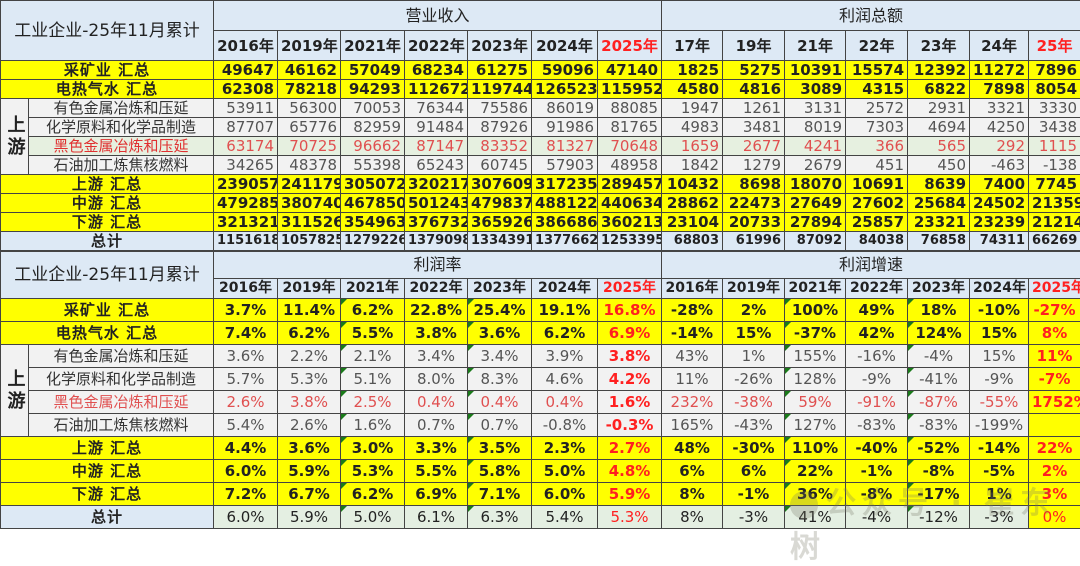  Describe the element at coordinates (939, 379) in the screenshot. I see `growth-value: -41%` at that location.